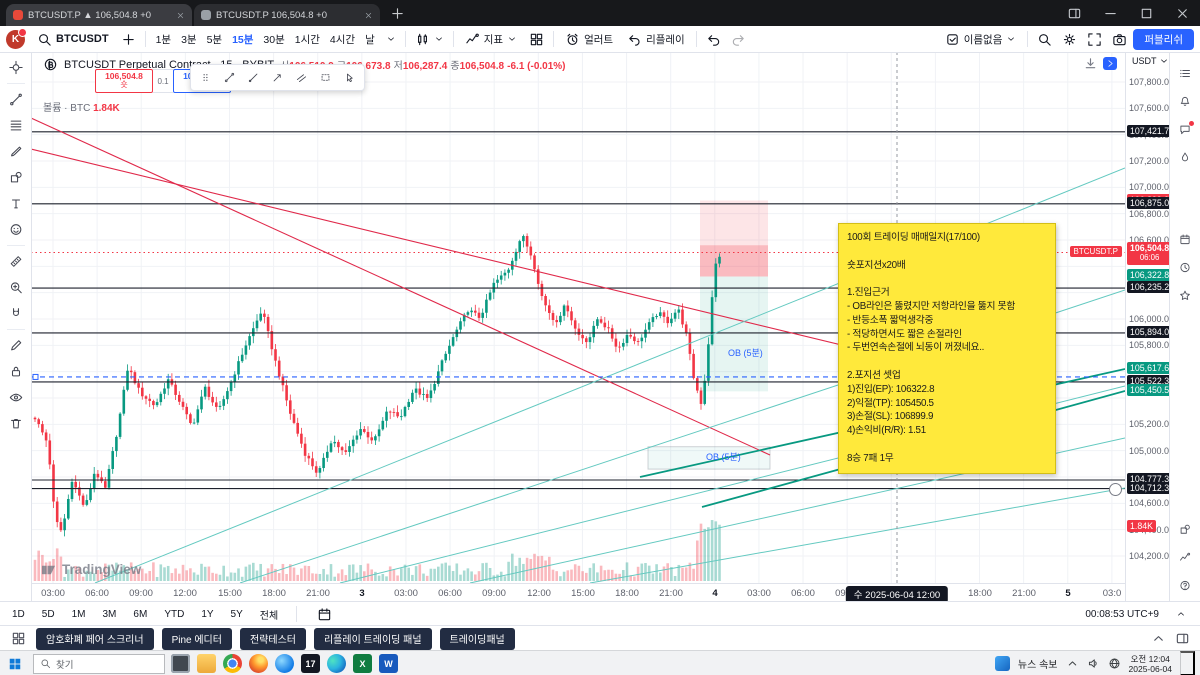 Image resolution: width=1200 pixels, height=675 pixels. I want to click on browser-tab: BTCUSDT.P ▲ 106,504.8 +0, so click(99, 15).